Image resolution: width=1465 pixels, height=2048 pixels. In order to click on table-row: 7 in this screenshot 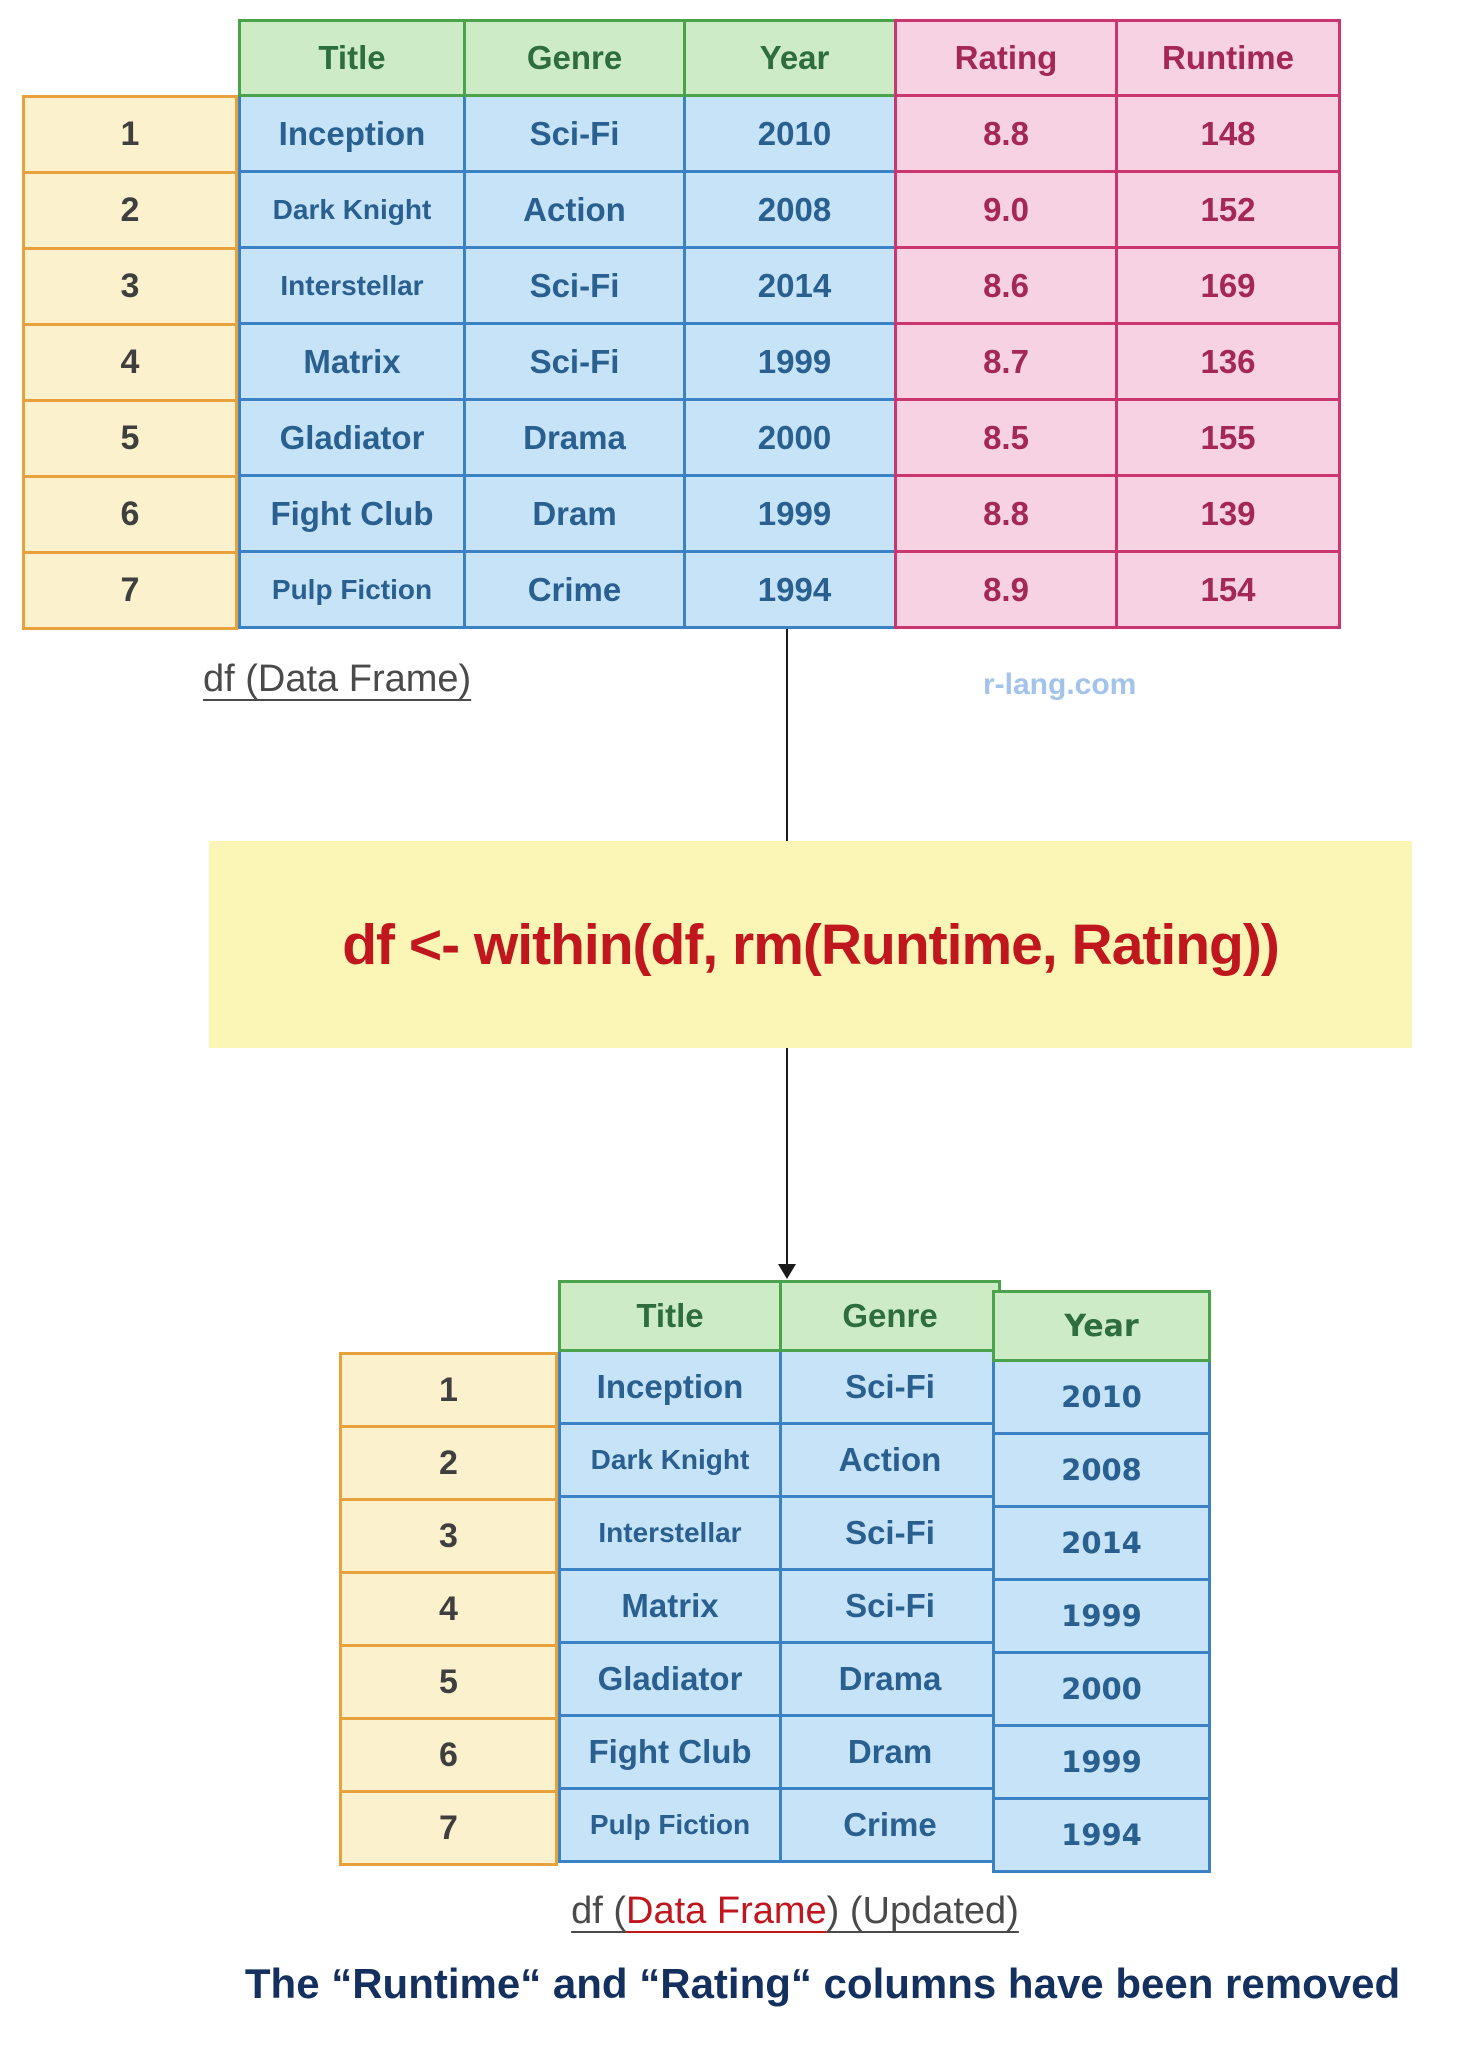, I will do `click(448, 1828)`.